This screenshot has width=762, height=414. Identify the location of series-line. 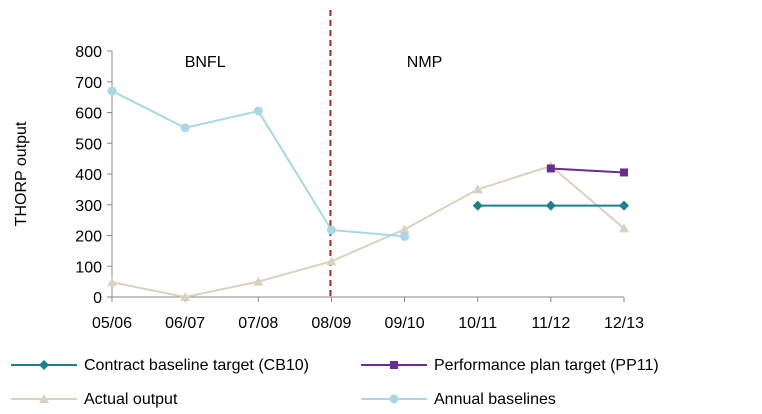
(587, 170).